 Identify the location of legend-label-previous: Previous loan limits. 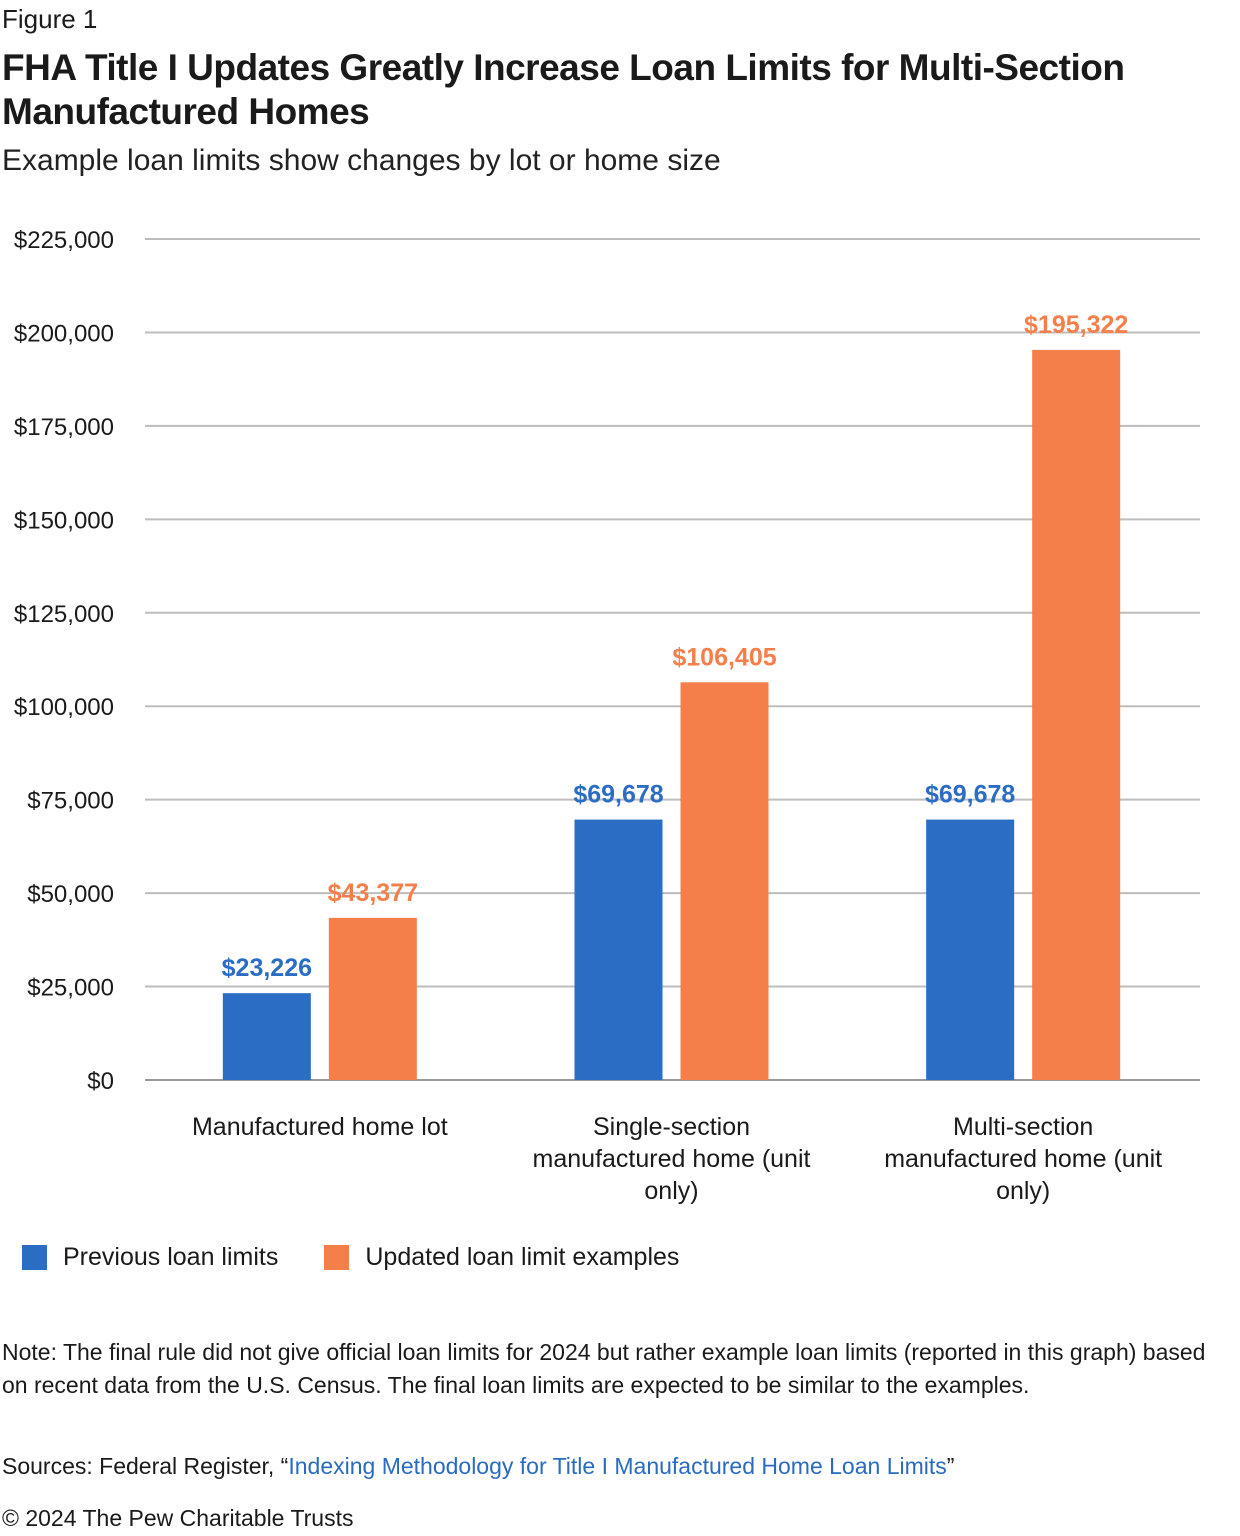
(171, 1257).